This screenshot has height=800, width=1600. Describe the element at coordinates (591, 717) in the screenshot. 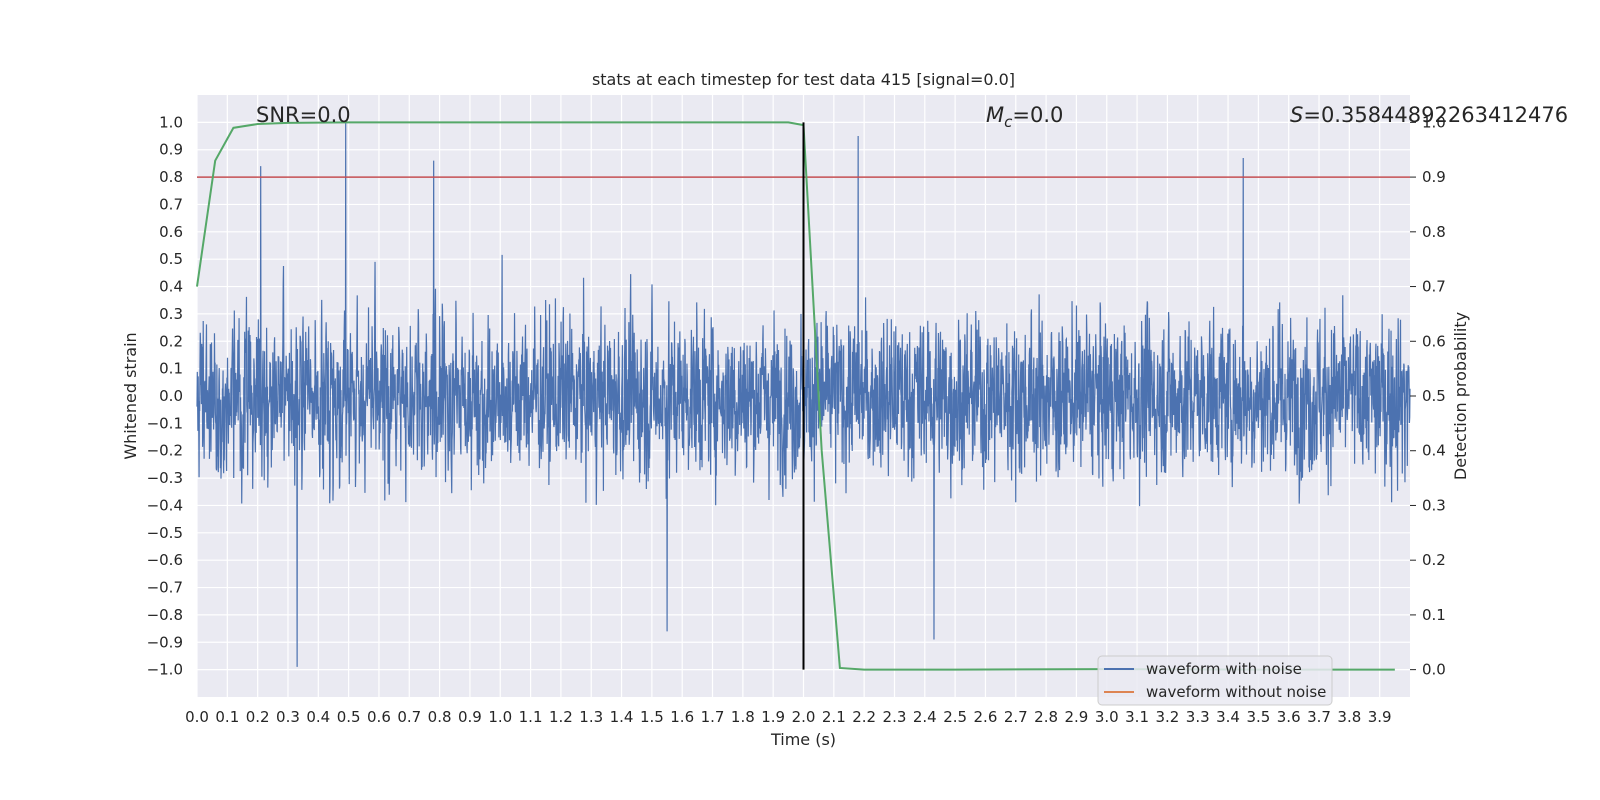

I see `x-tick-label: 1.3` at that location.